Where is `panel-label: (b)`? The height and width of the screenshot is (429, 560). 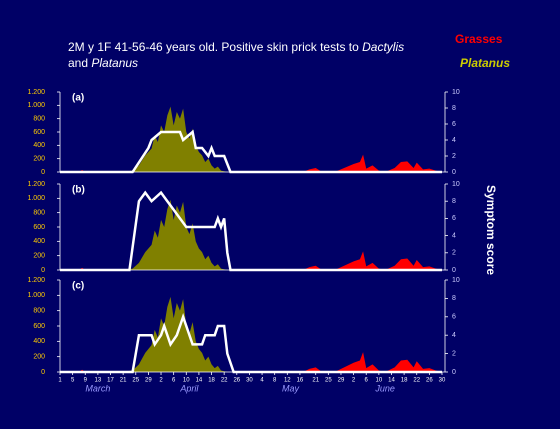
panel-label: (b) is located at coordinates (78, 190).